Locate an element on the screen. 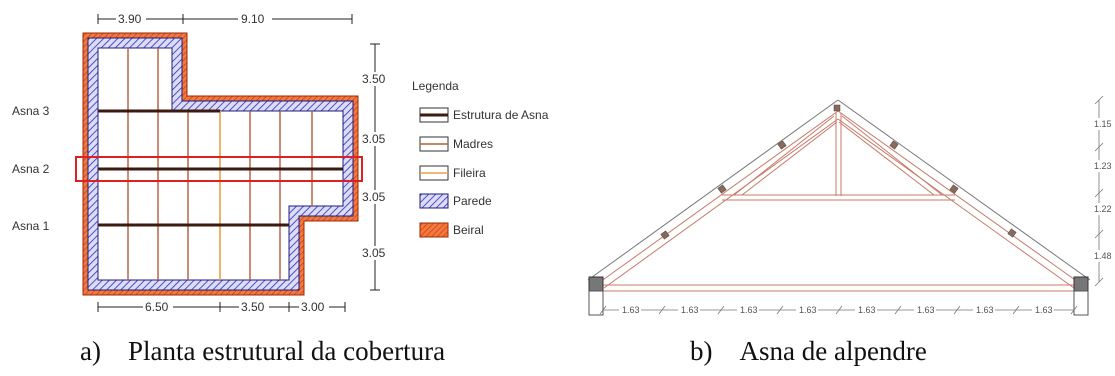  legend-label: Parede is located at coordinates (472, 201).